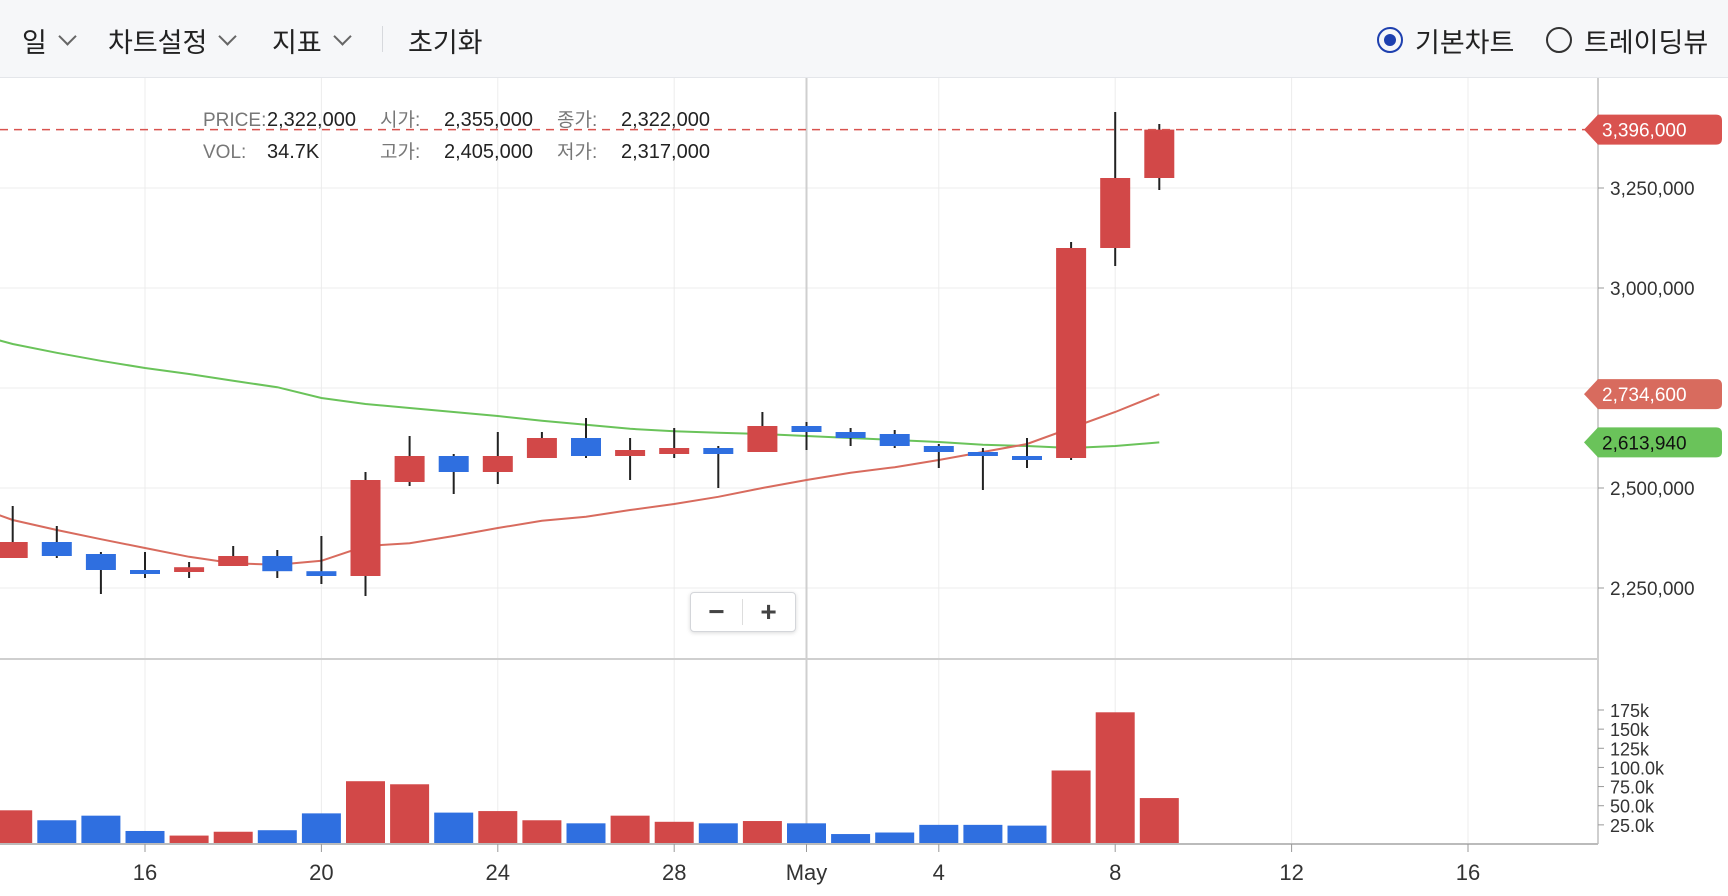 The height and width of the screenshot is (896, 1728). What do you see at coordinates (1644, 443) in the screenshot?
I see `ma-long-tag: 2,613,940` at bounding box center [1644, 443].